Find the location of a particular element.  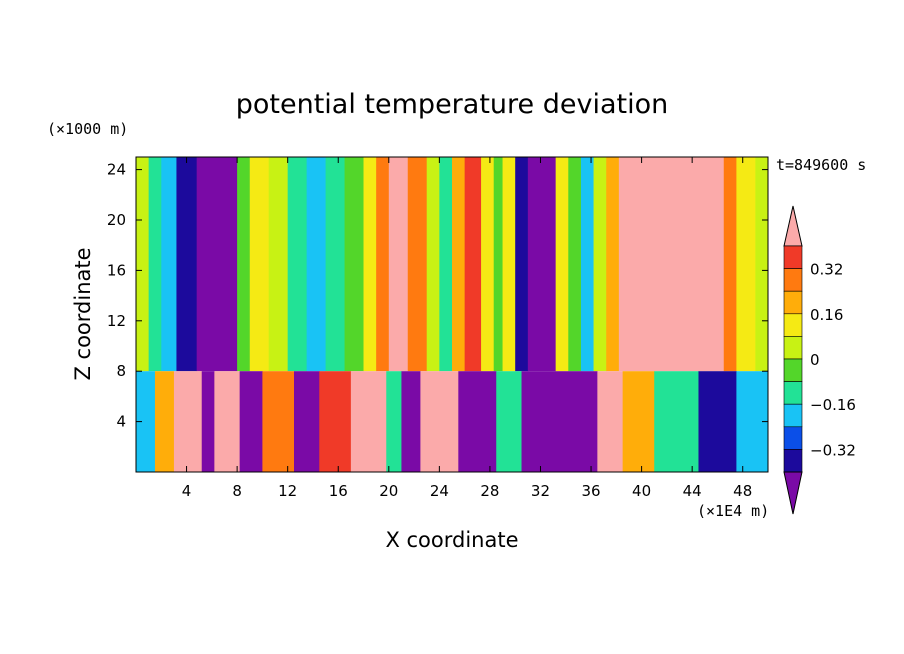

colorbar: 0.32 0.16 0 −0.16 −0.32 is located at coordinates (819, 360).